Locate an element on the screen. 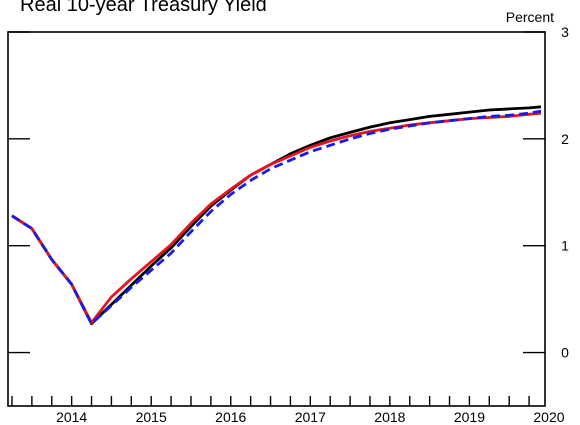 This screenshot has height=425, width=580. x-tick-label: 2020 is located at coordinates (548, 417).